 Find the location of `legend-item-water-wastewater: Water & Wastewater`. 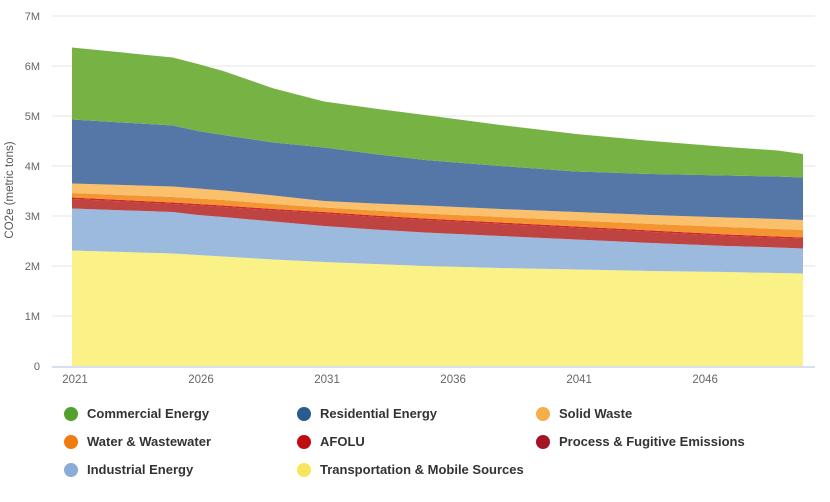

legend-item-water-wastewater: Water & Wastewater is located at coordinates (180, 441).